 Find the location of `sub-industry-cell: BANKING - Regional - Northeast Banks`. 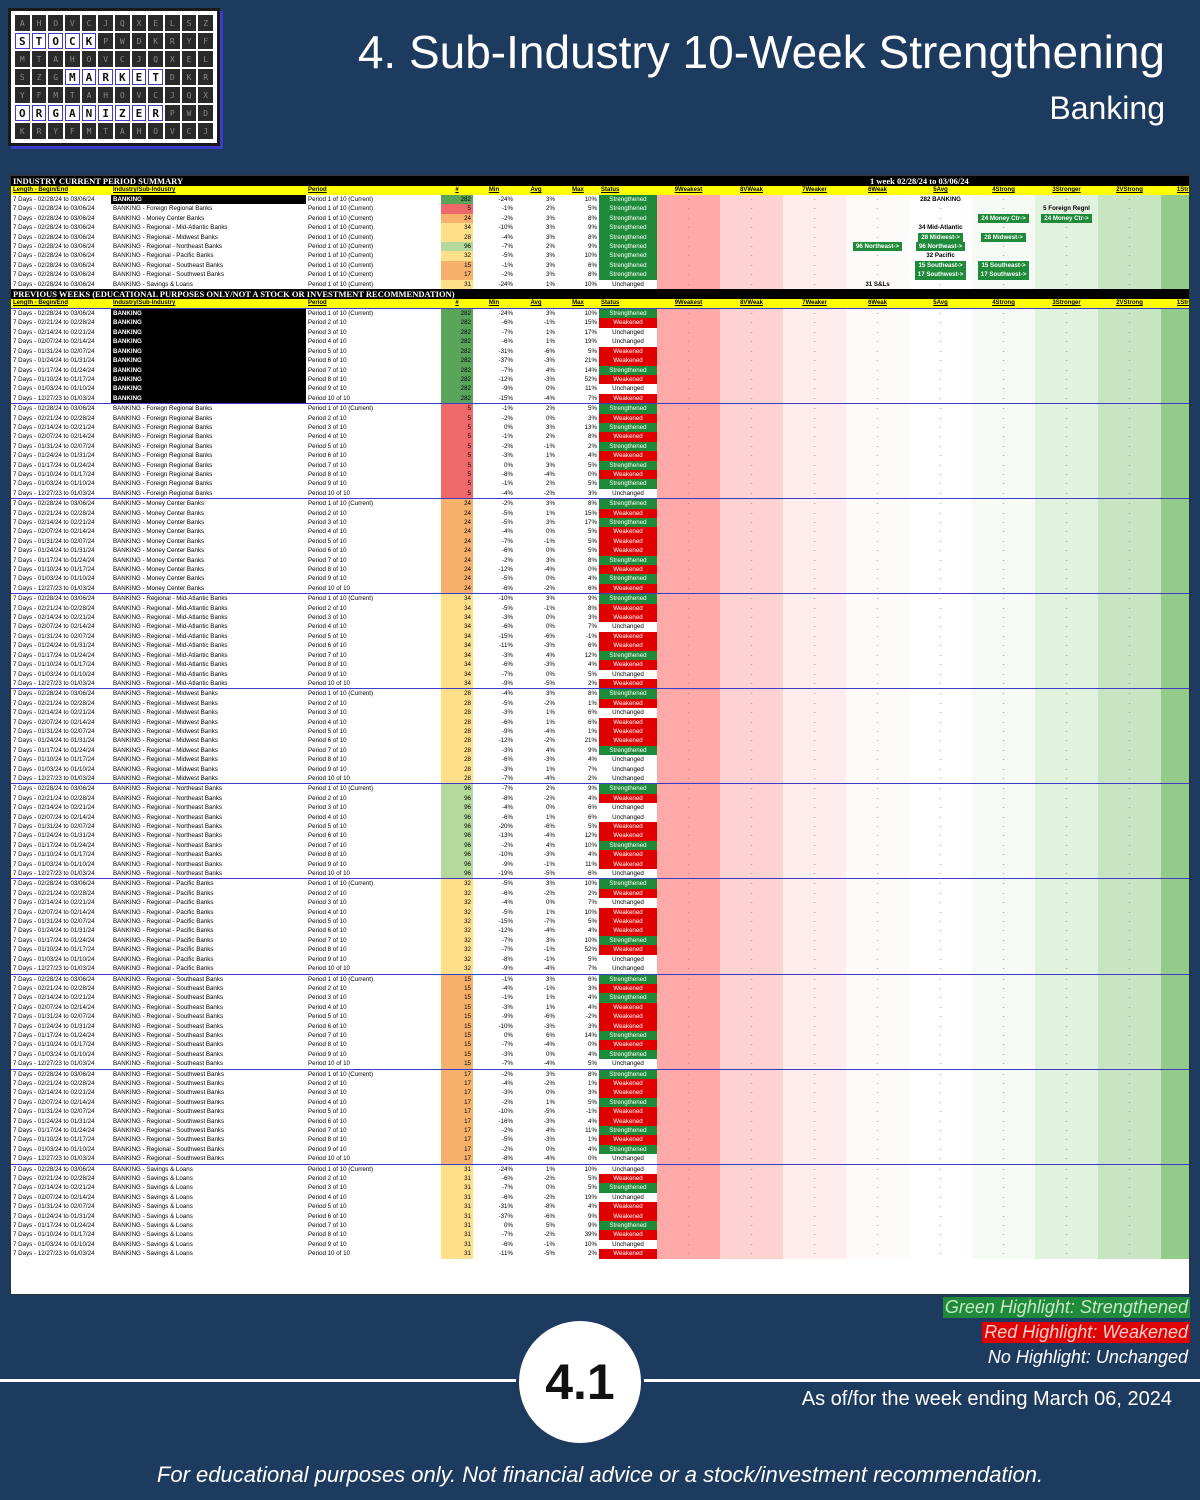

sub-industry-cell: BANKING - Regional - Northeast Banks is located at coordinates (168, 808).